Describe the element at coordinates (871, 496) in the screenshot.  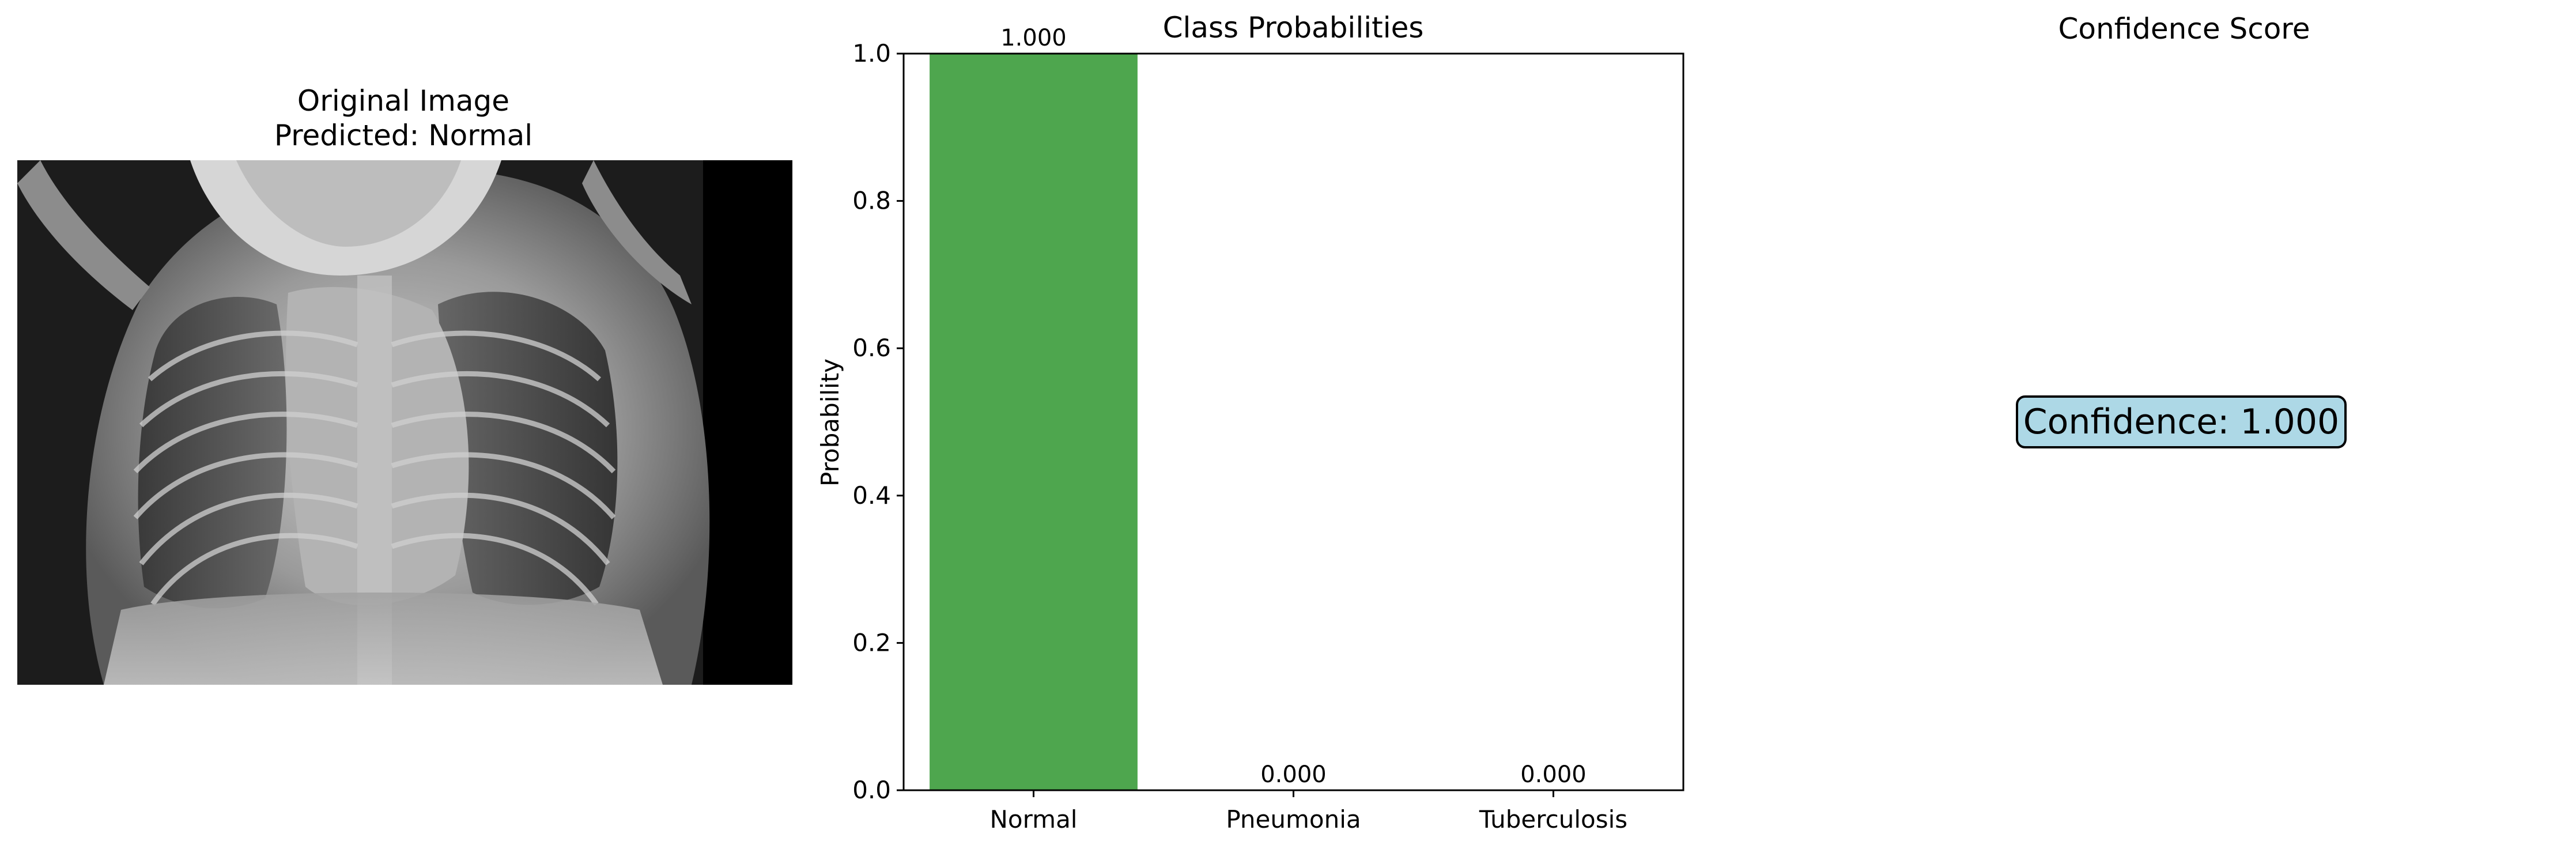
I see `y-tick-label: 0.4` at that location.